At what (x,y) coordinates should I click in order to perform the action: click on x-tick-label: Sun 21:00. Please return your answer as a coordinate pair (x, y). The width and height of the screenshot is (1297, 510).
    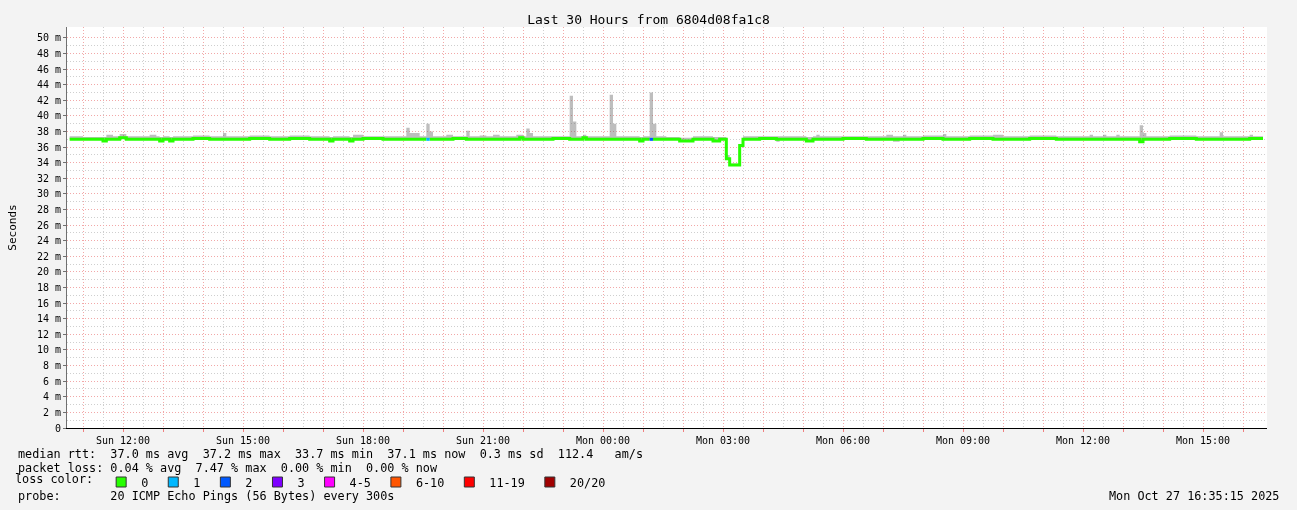
    Looking at the image, I should click on (483, 440).